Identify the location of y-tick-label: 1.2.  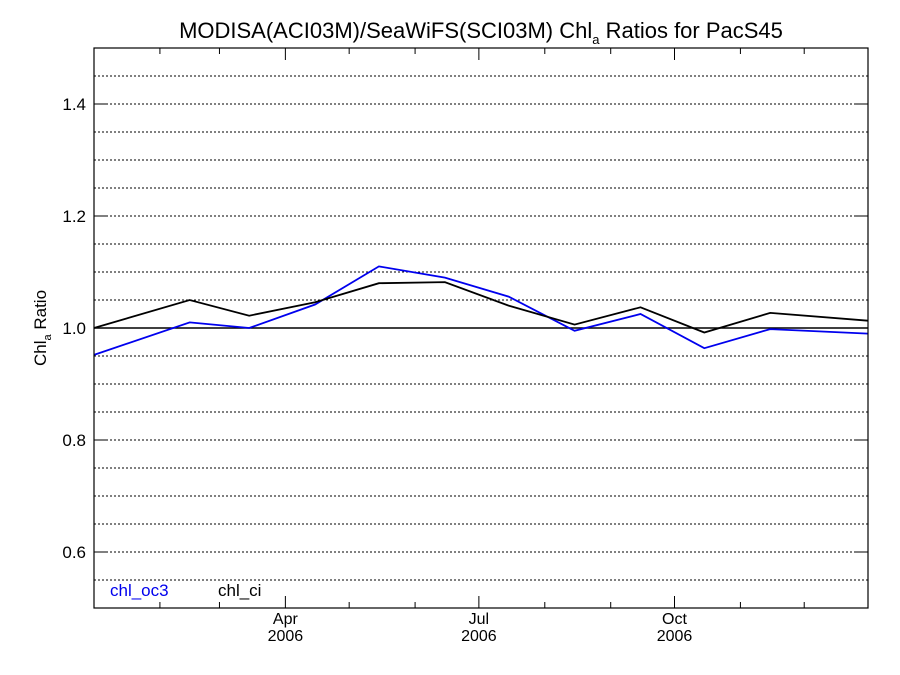
(74, 216).